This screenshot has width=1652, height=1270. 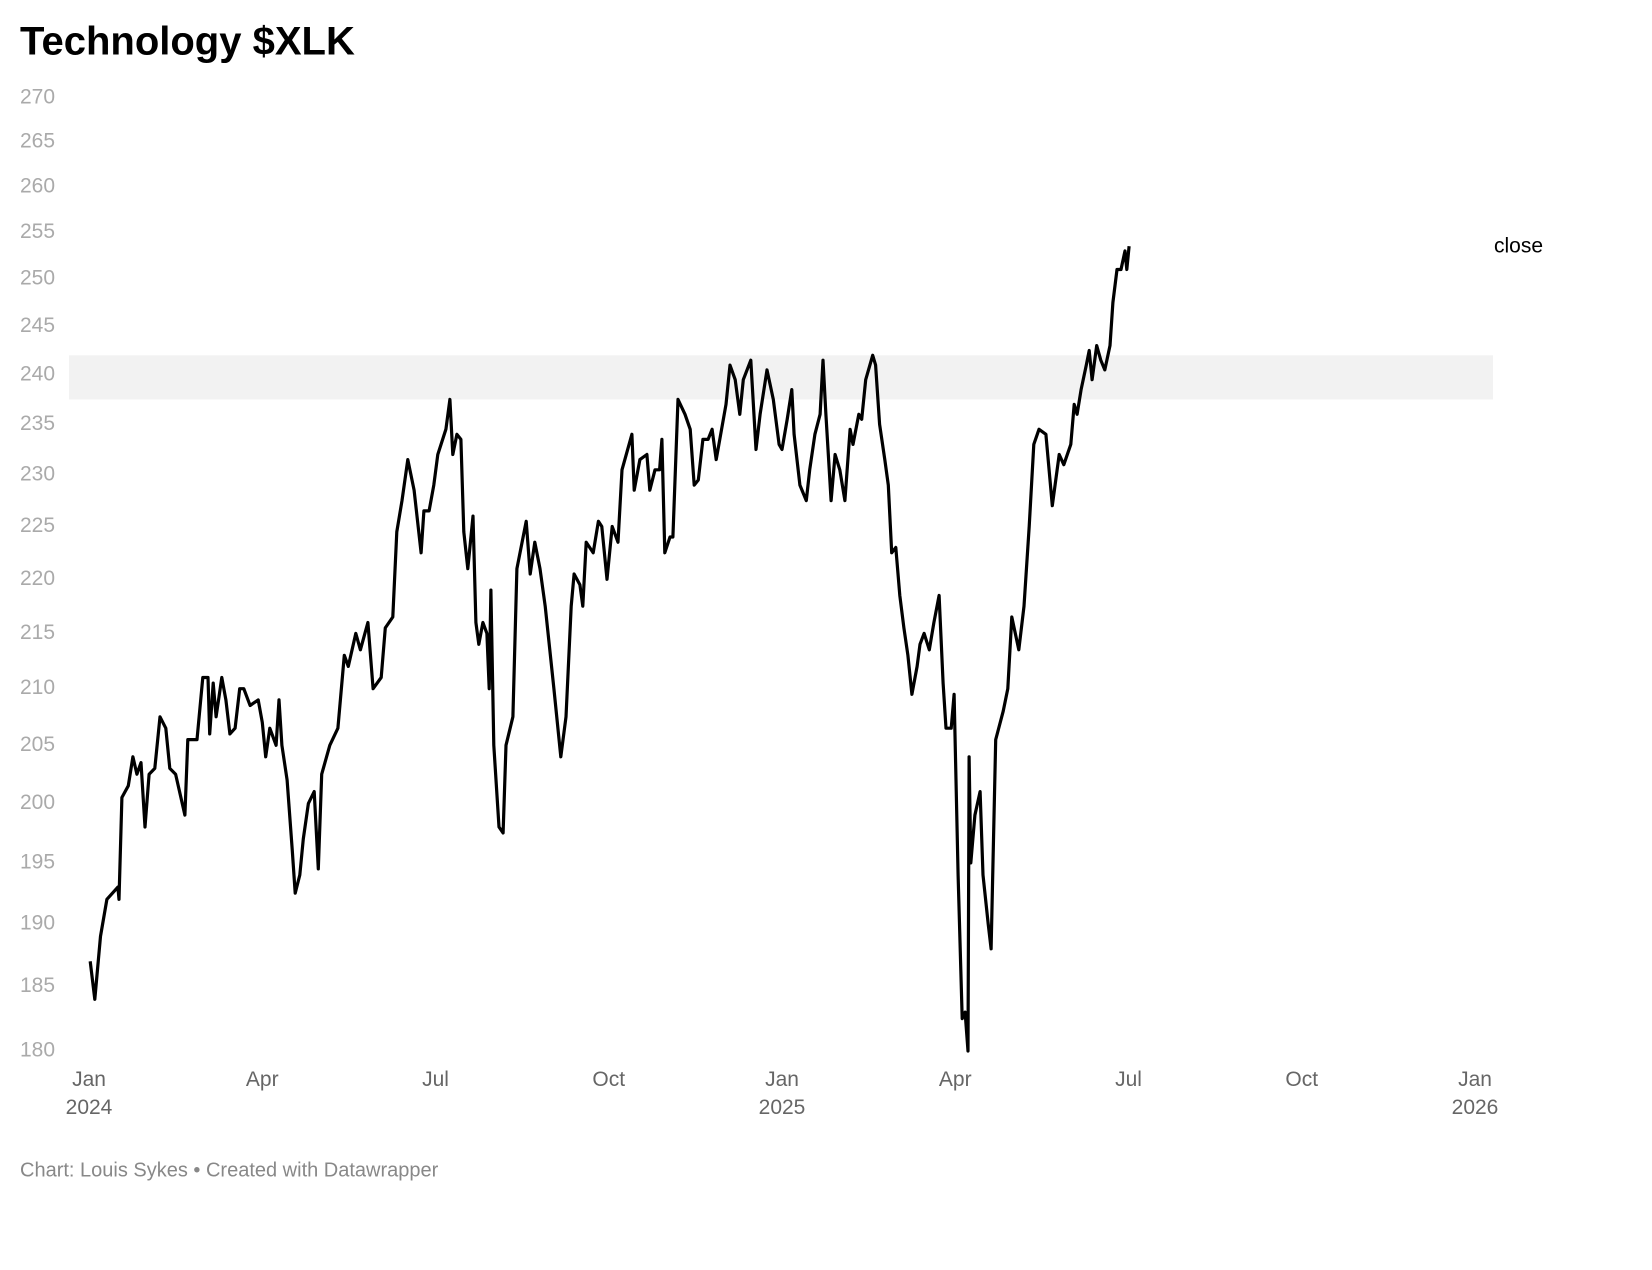 What do you see at coordinates (37, 744) in the screenshot?
I see `y-tick-label: 205` at bounding box center [37, 744].